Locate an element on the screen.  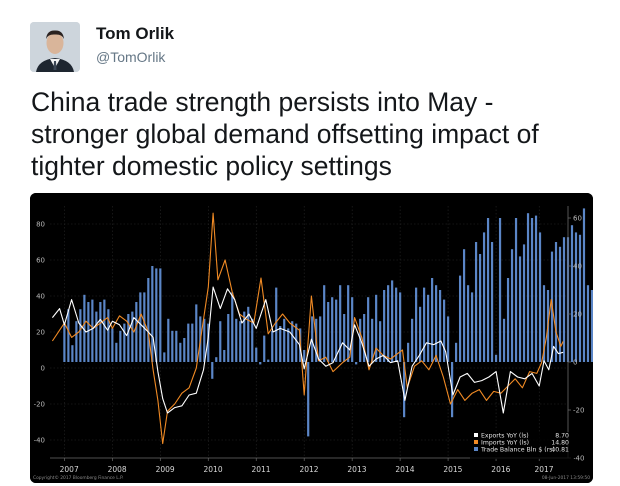
legend-value-imports: 14.80 is located at coordinates (560, 443).